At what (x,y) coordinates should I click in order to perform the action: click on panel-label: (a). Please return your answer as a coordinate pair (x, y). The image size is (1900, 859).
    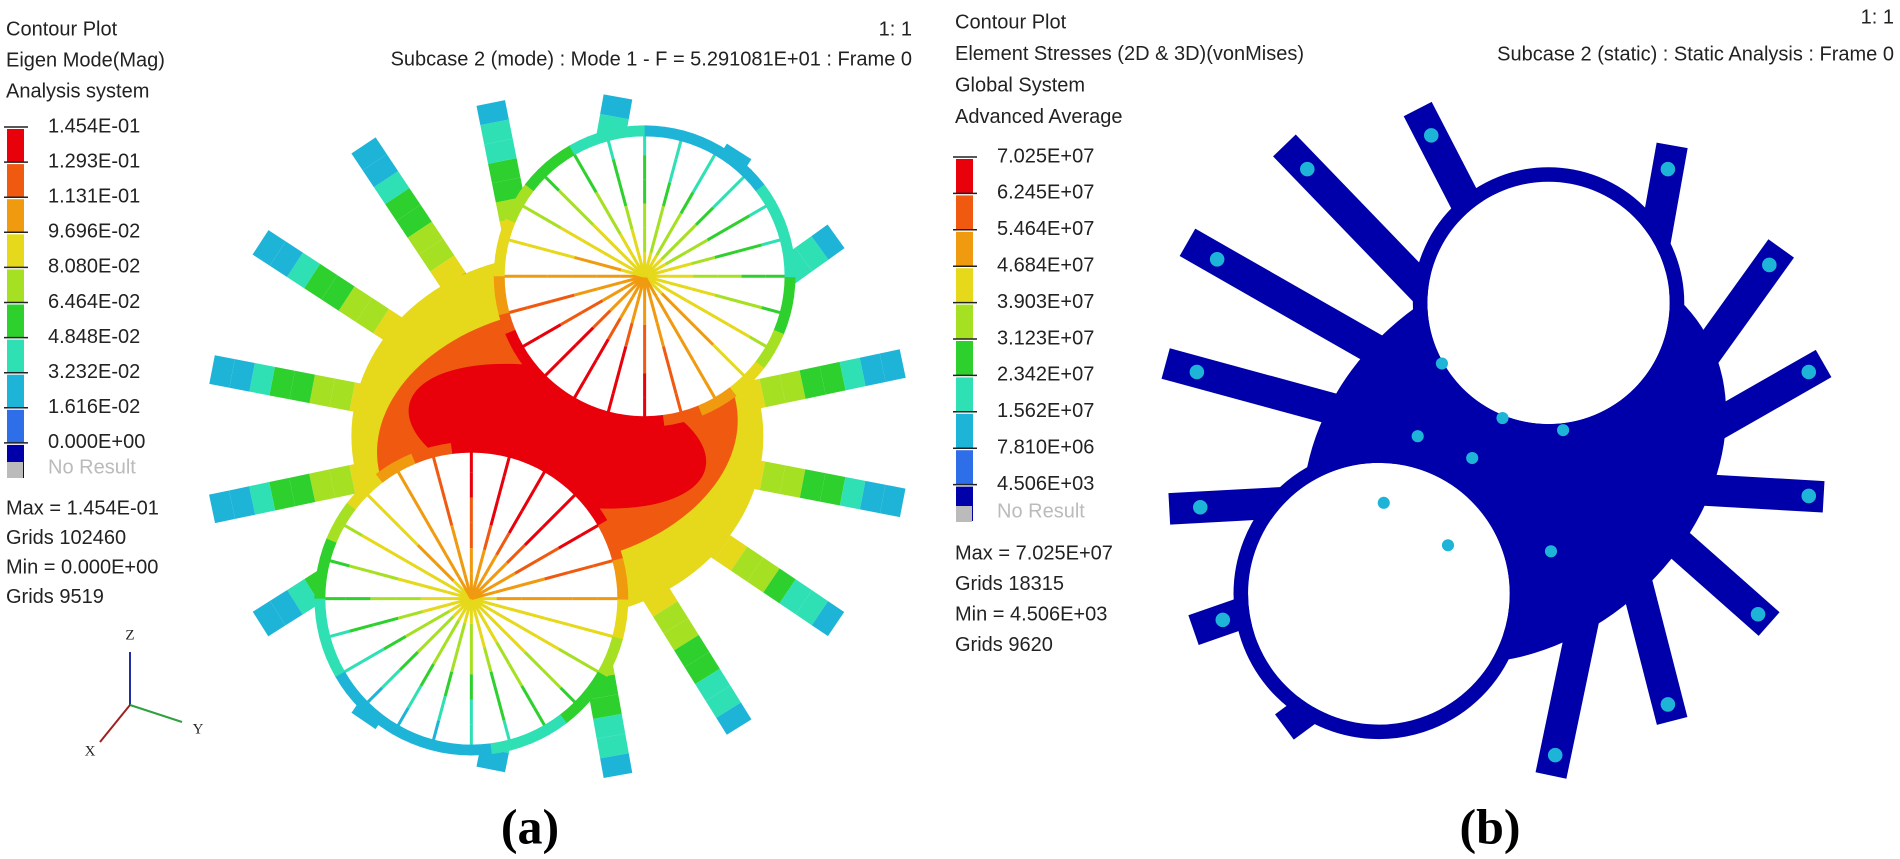
    Looking at the image, I should click on (530, 826).